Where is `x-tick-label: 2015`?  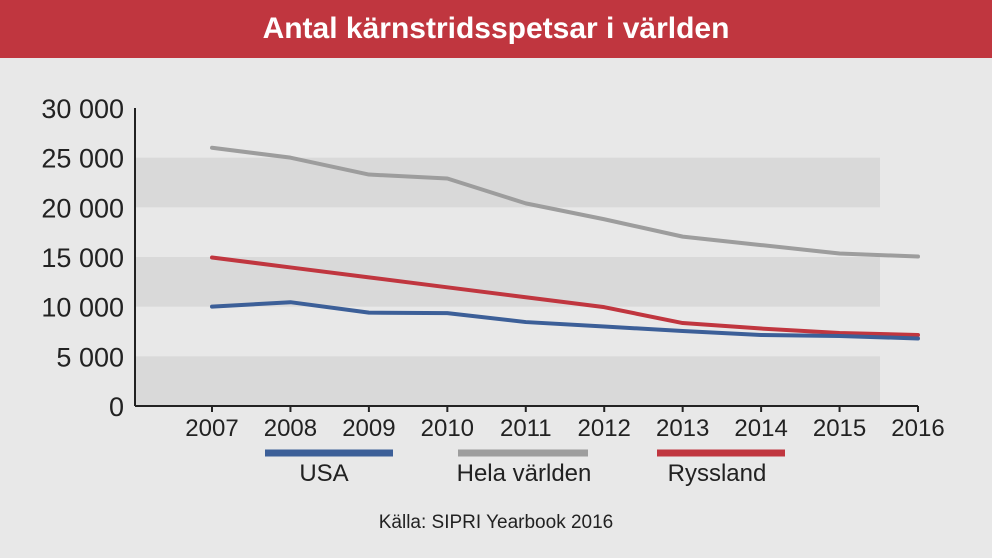
x-tick-label: 2015 is located at coordinates (839, 428).